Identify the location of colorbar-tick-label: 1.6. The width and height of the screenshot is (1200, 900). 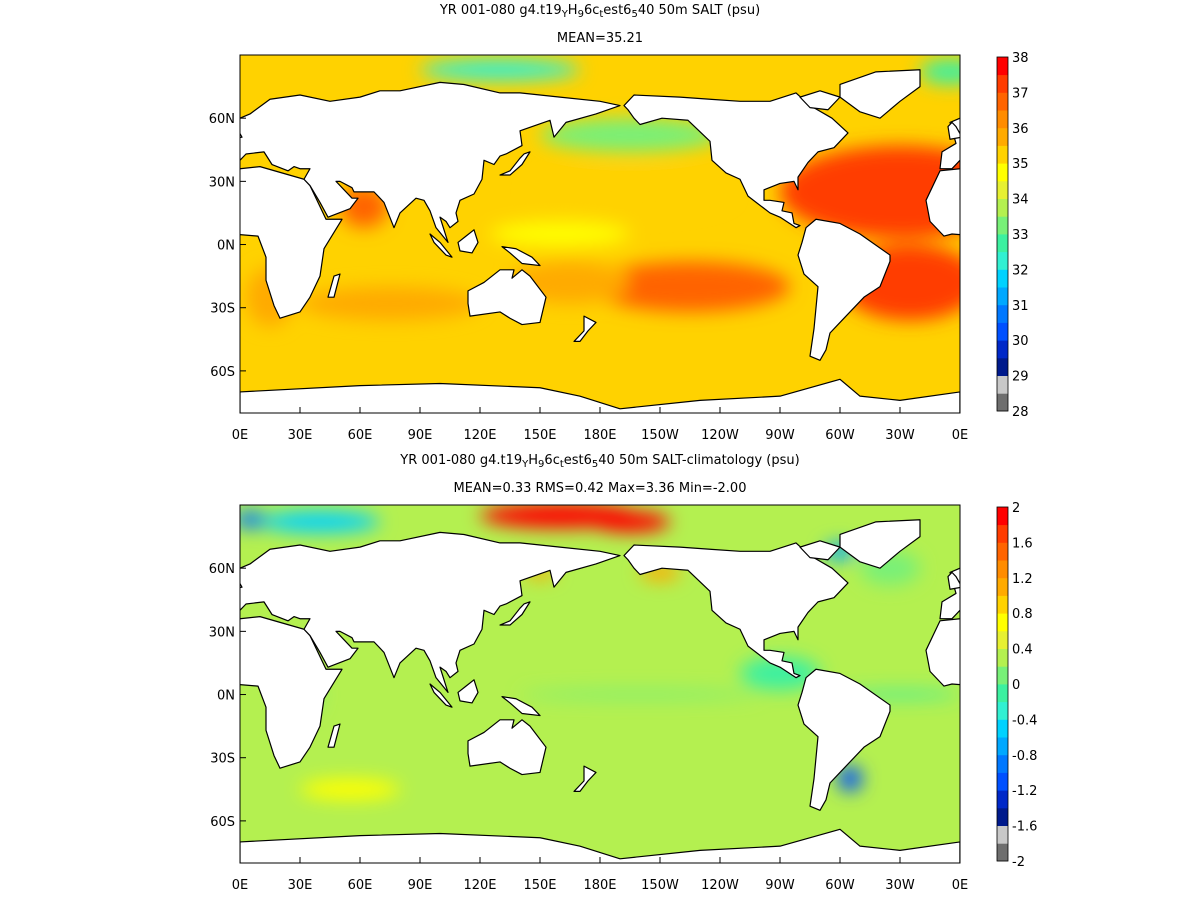
(1022, 543).